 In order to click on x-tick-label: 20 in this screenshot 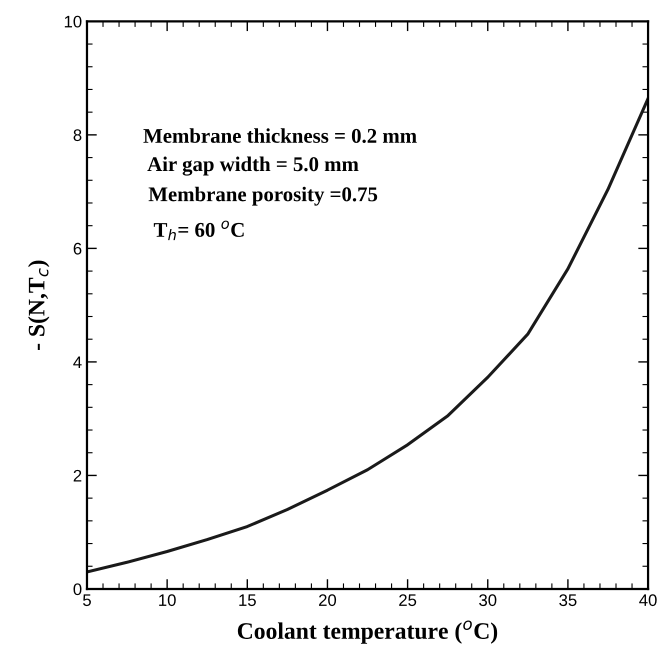, I will do `click(327, 600)`.